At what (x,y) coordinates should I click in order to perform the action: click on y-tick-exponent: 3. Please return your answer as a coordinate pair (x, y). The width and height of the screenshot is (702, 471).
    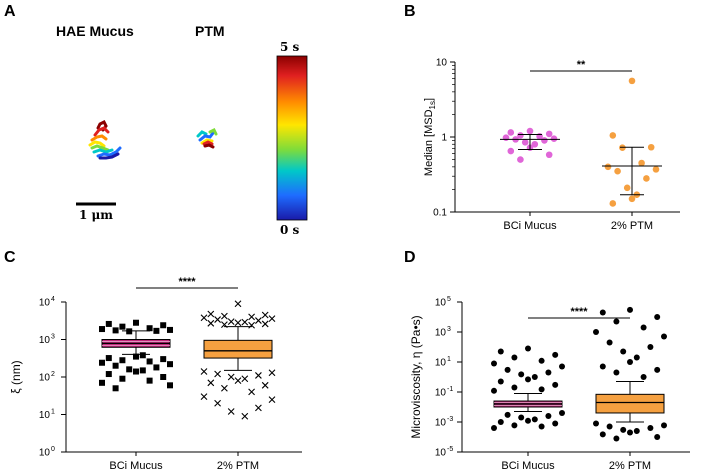
    Looking at the image, I should click on (449, 329).